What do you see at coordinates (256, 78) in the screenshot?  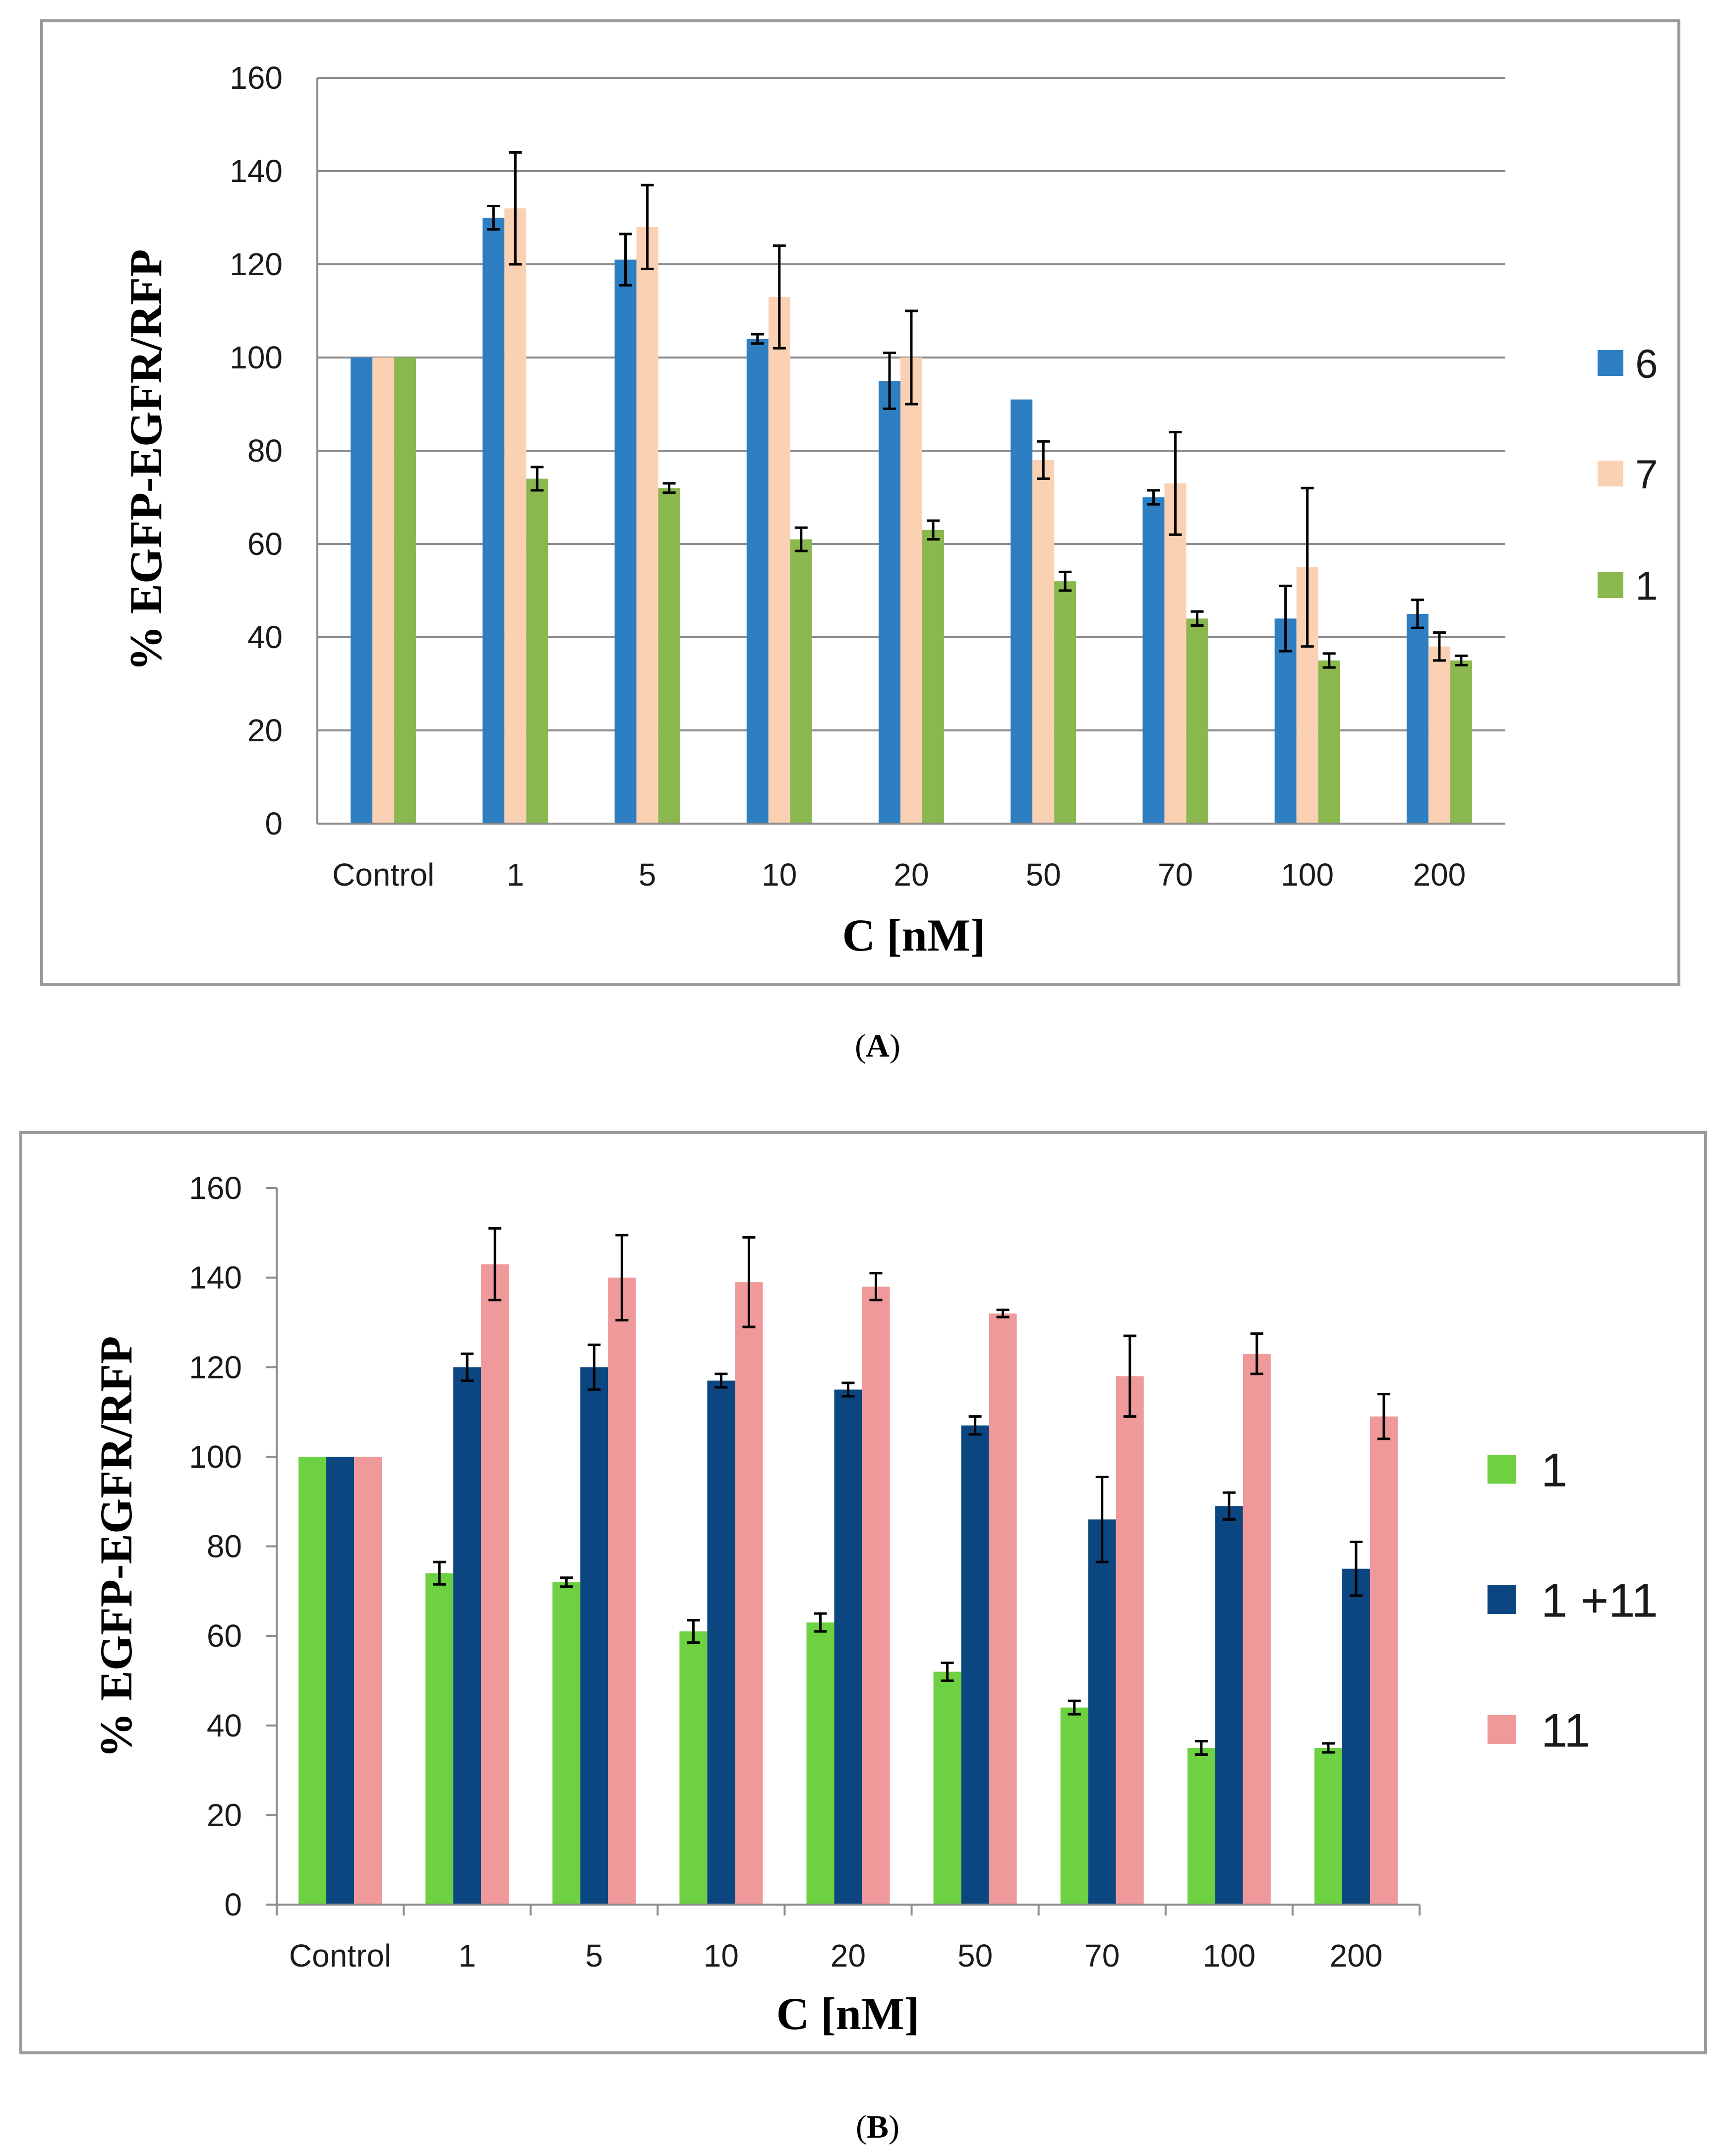 I see `y-tick-label: 160` at bounding box center [256, 78].